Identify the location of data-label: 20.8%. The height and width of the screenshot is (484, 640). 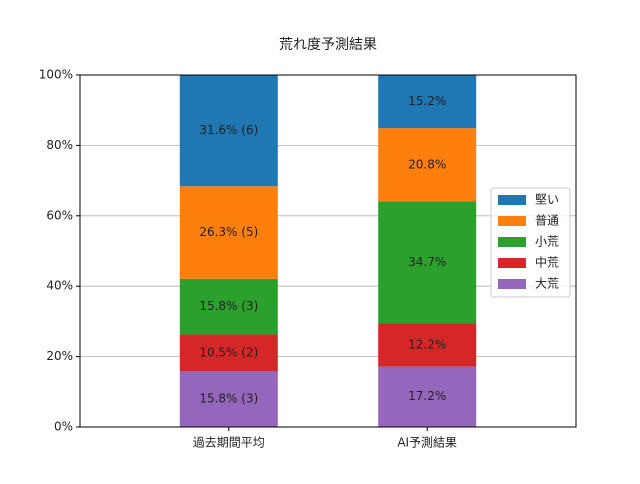
(427, 164).